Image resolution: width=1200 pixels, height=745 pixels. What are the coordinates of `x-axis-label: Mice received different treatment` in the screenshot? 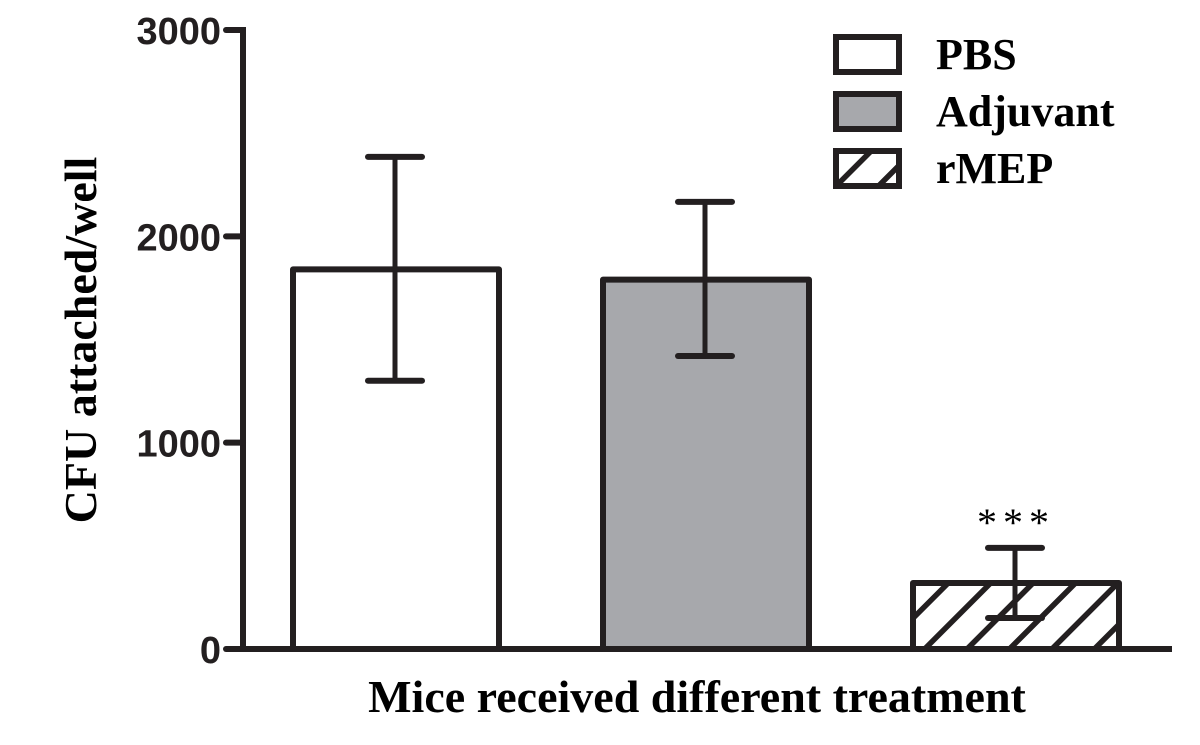 It's located at (697, 696).